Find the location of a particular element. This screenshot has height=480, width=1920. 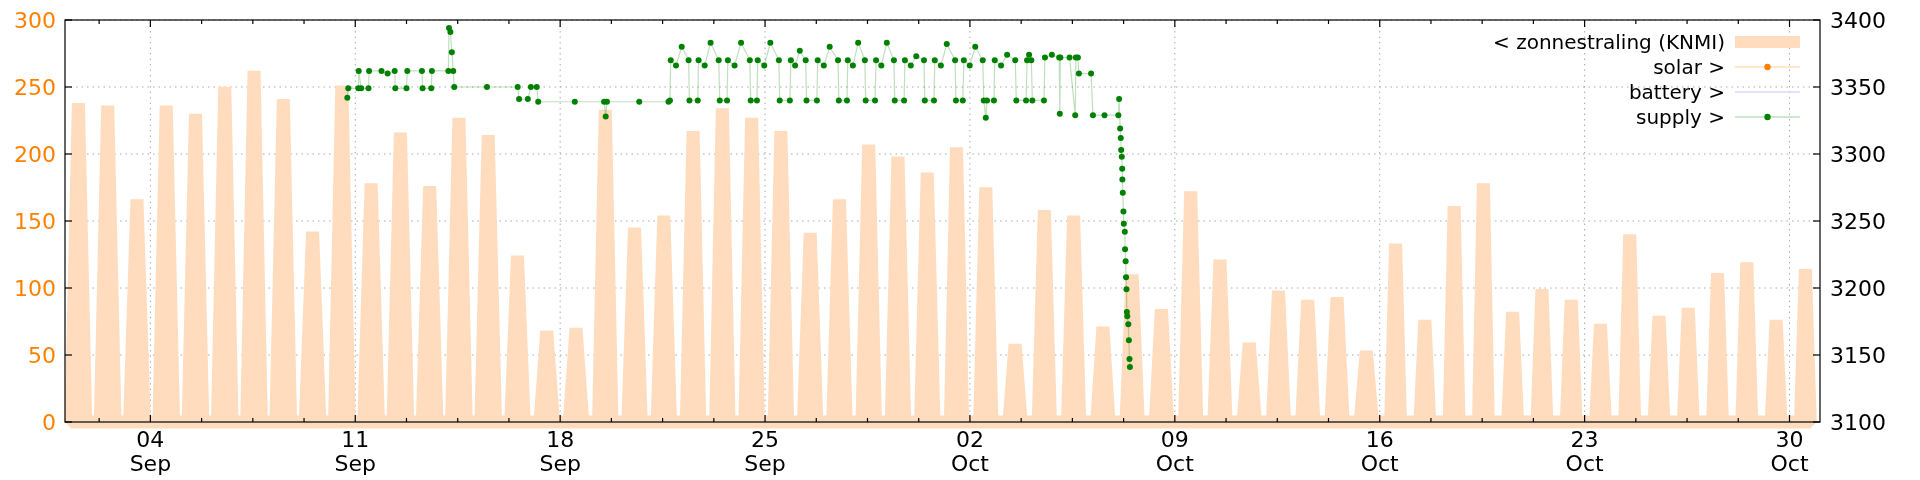

x-tick-label: 04 Sep is located at coordinates (150, 451).